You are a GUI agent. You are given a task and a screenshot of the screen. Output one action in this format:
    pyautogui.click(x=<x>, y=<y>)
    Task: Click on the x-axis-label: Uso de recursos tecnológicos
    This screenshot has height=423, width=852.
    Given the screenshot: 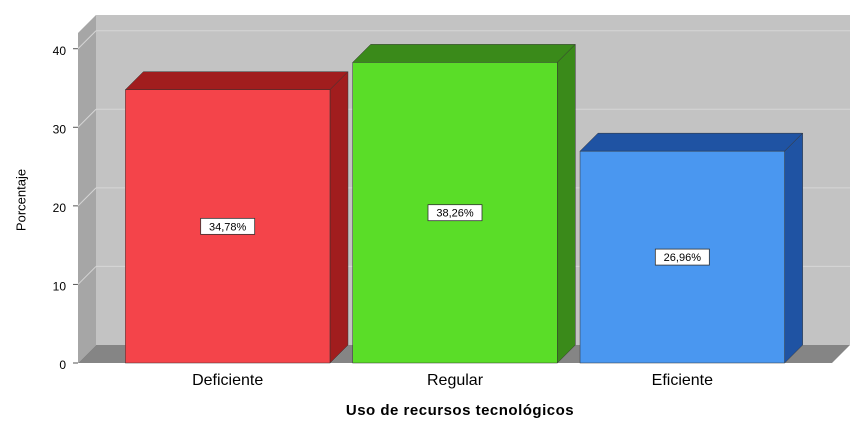 What is the action you would take?
    pyautogui.click(x=460, y=410)
    